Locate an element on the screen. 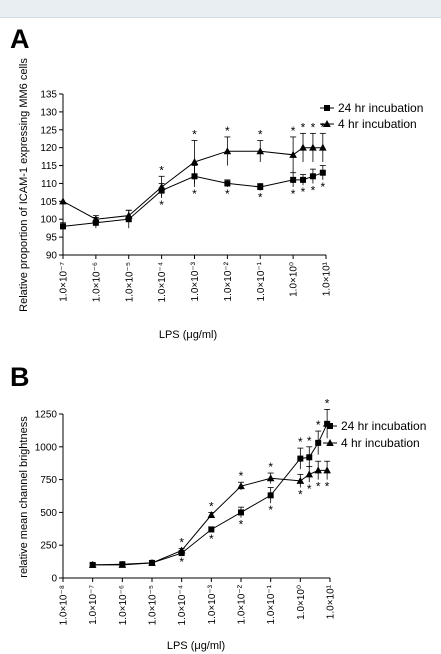 Image resolution: width=441 pixels, height=654 pixels. panel-b-x-axis-label: LPS (μg/ml) is located at coordinates (196, 646).